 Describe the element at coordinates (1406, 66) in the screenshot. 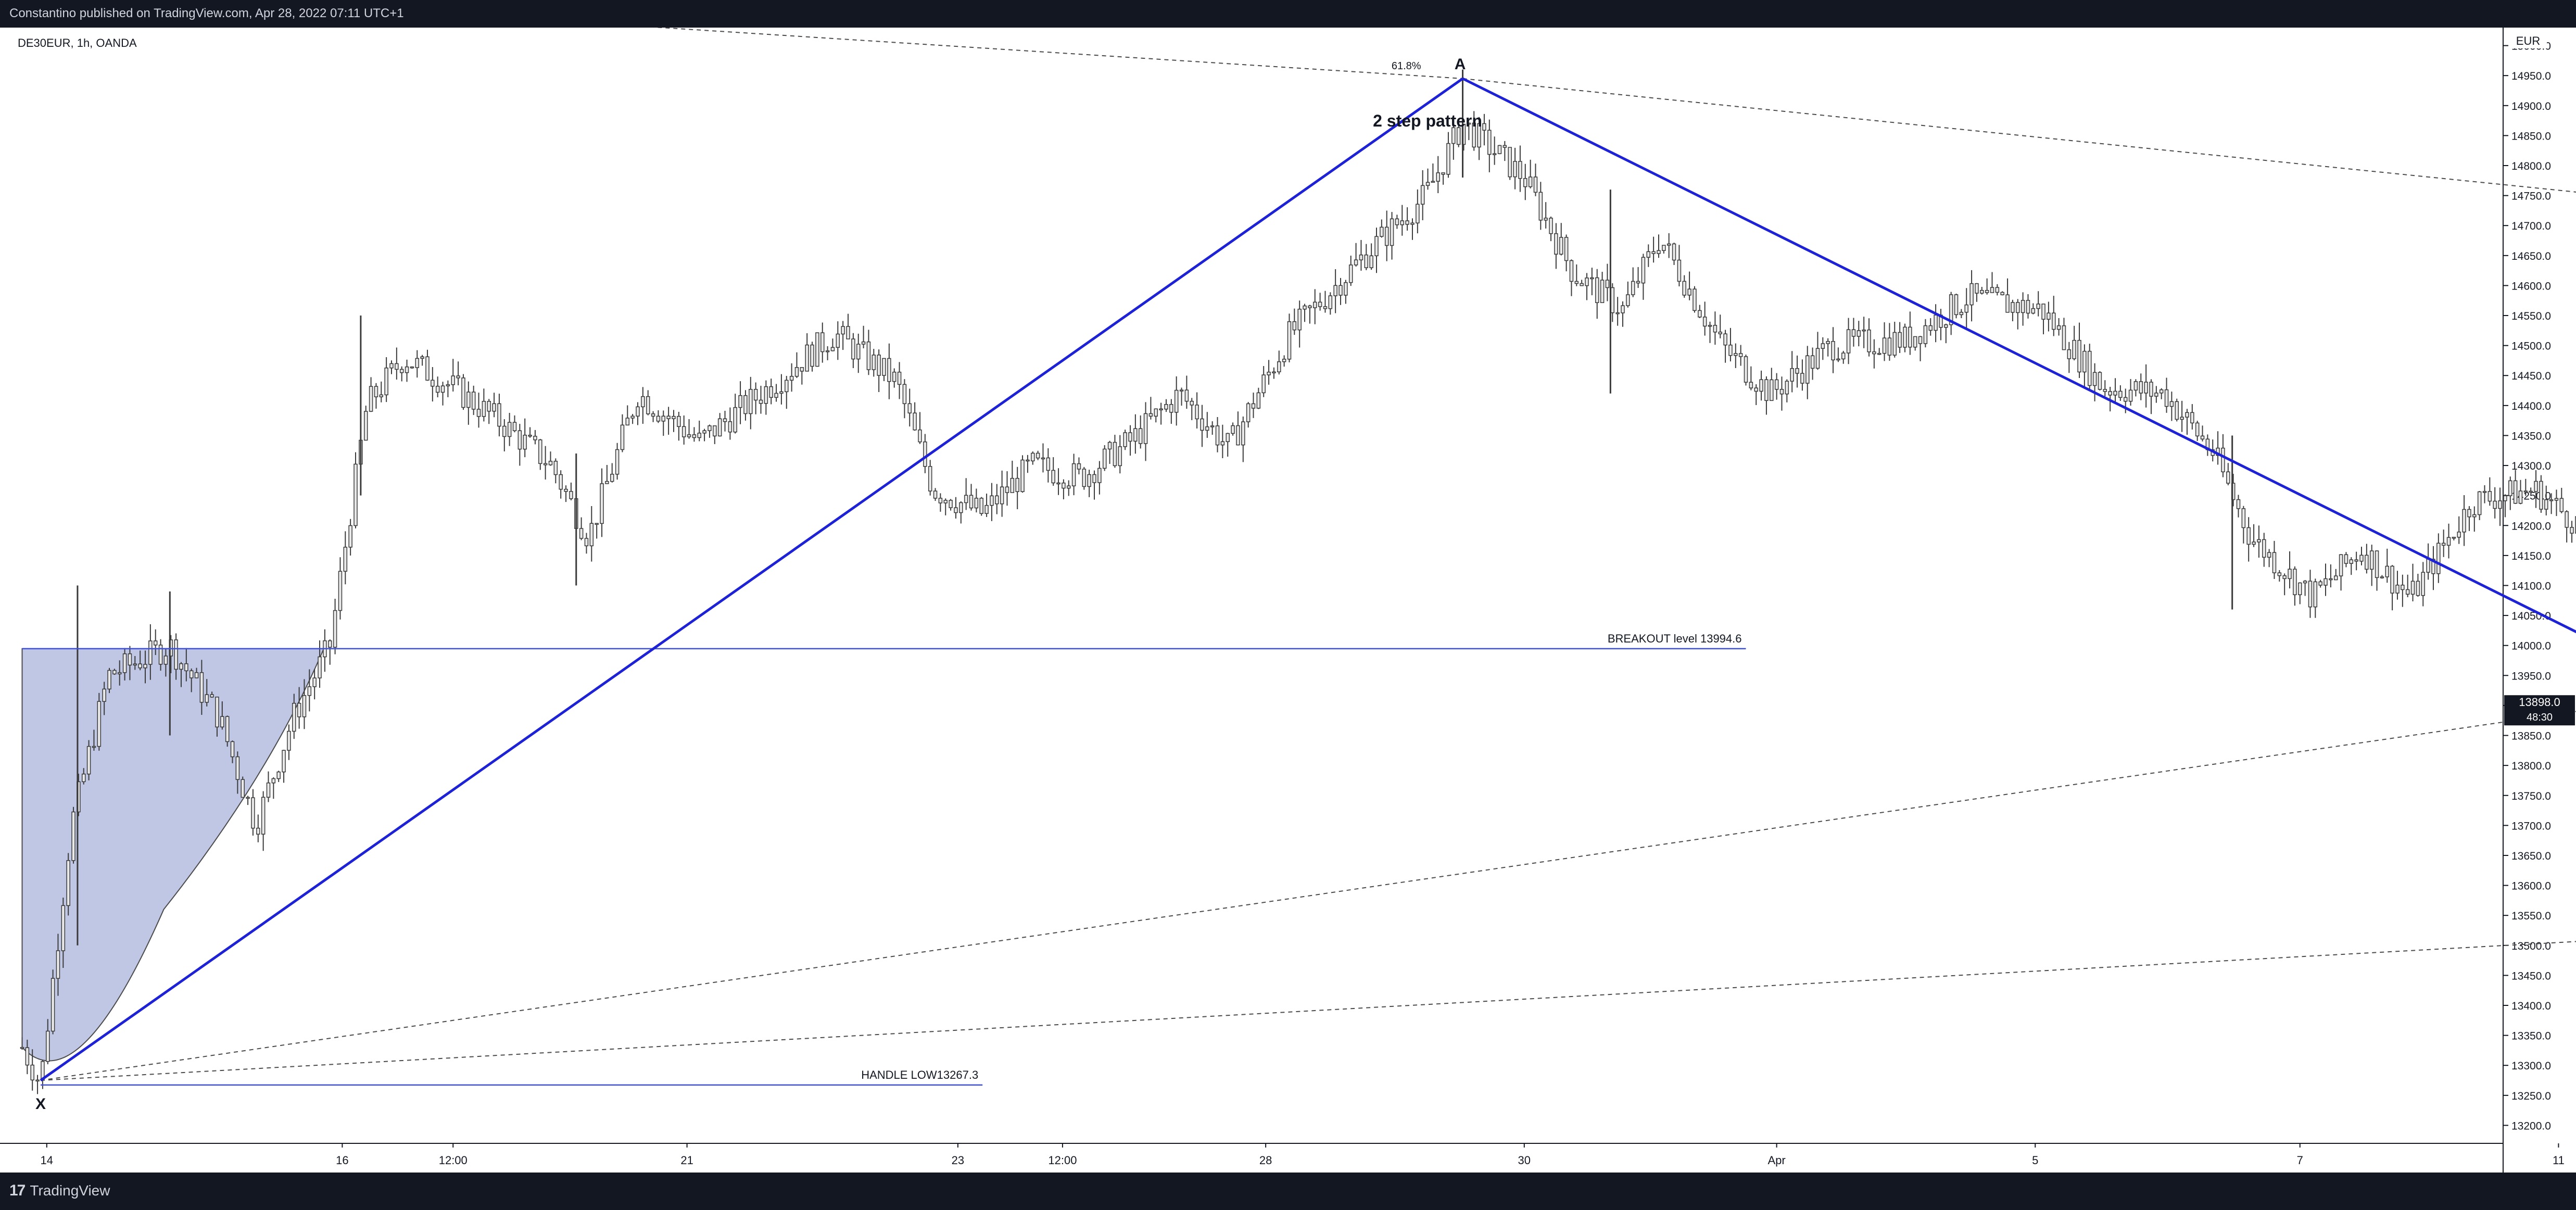

I see `fib-ratio-label: 61.8%` at that location.